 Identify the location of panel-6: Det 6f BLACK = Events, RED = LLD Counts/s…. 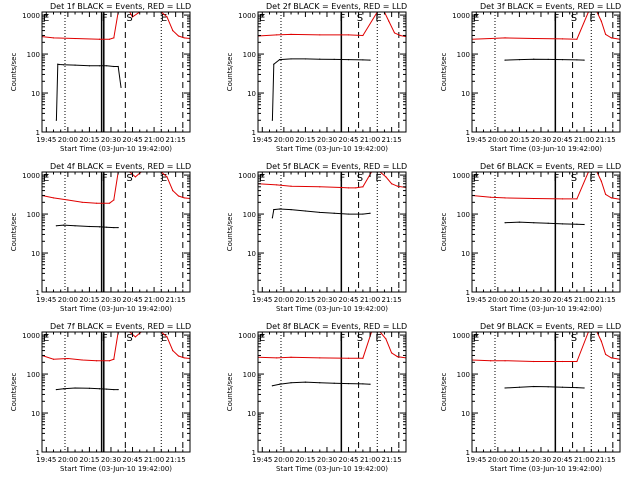
(530, 237).